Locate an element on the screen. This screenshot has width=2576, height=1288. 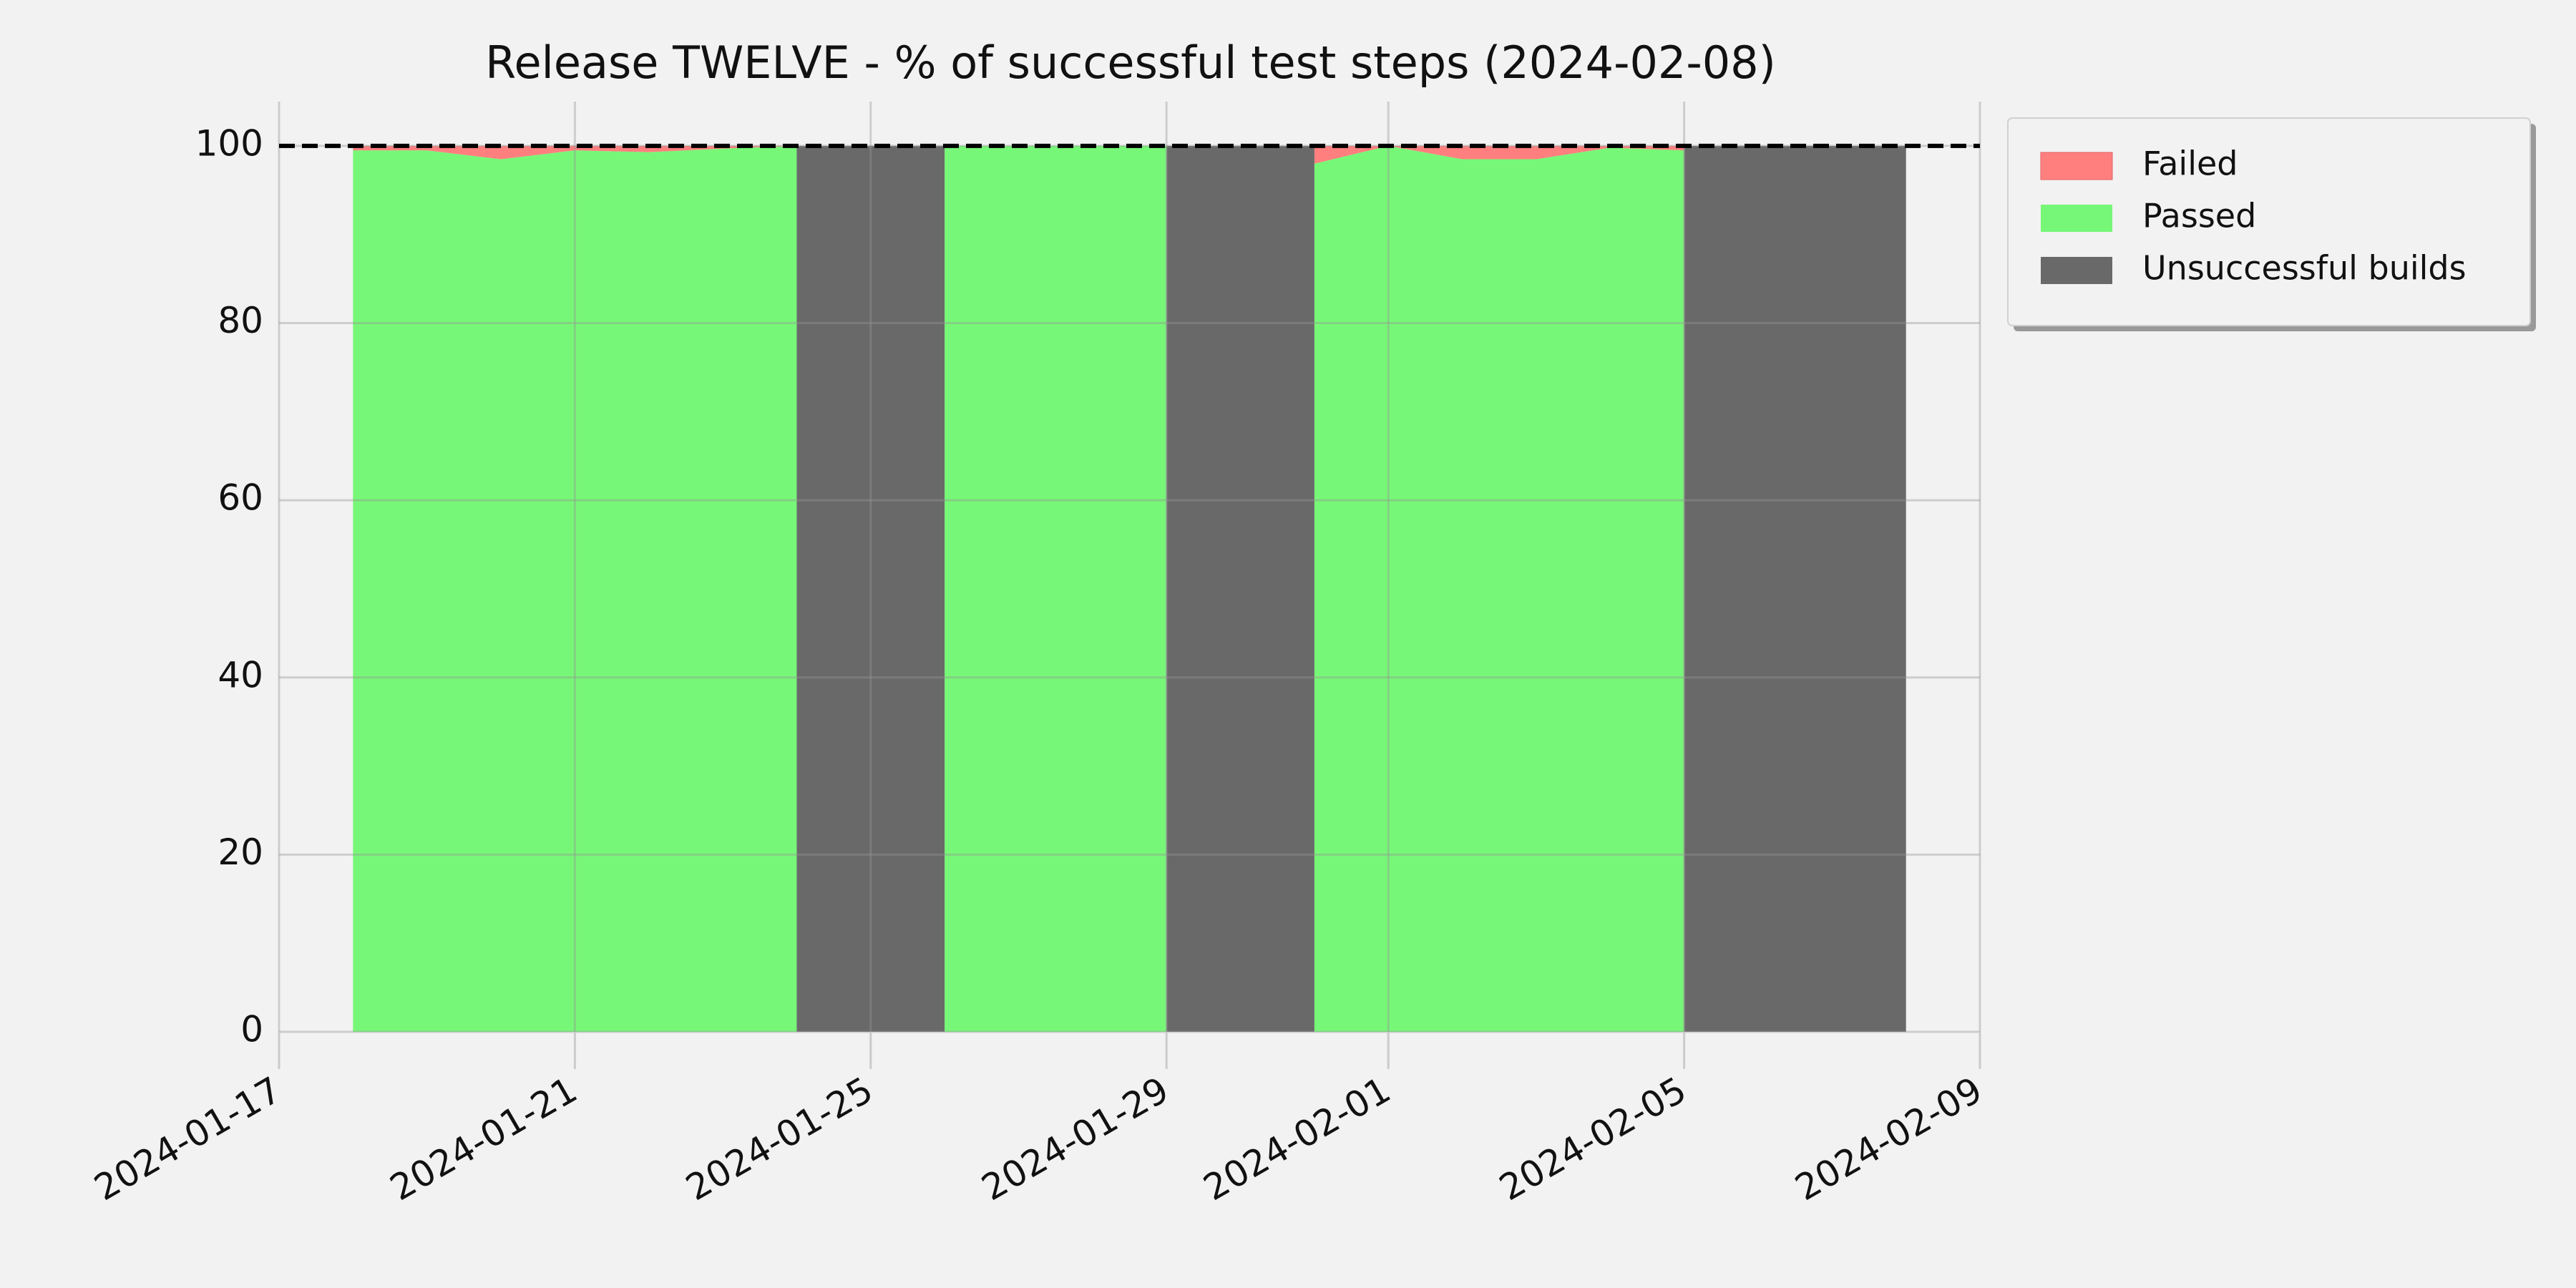
y-tick-label: 20 is located at coordinates (240, 852).